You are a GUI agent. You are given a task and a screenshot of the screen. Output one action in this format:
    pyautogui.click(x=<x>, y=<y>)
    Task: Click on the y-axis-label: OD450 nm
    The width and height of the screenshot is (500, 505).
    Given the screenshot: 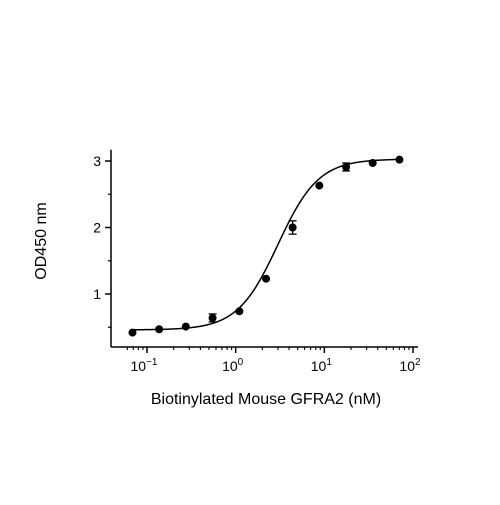 What is the action you would take?
    pyautogui.click(x=41, y=240)
    